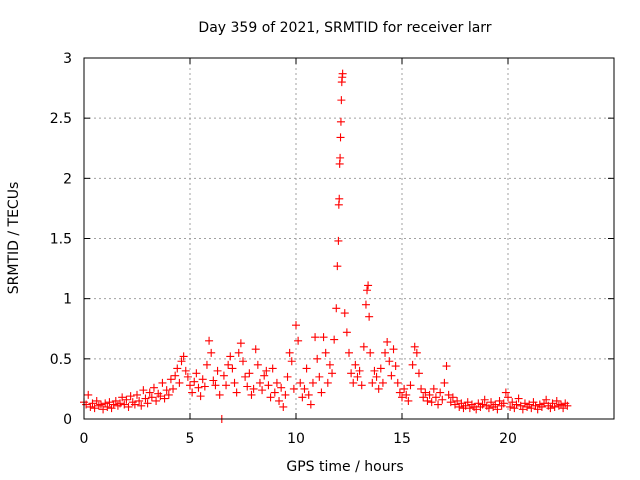  What do you see at coordinates (67, 420) in the screenshot?
I see `y-tick-label: 0` at bounding box center [67, 420].